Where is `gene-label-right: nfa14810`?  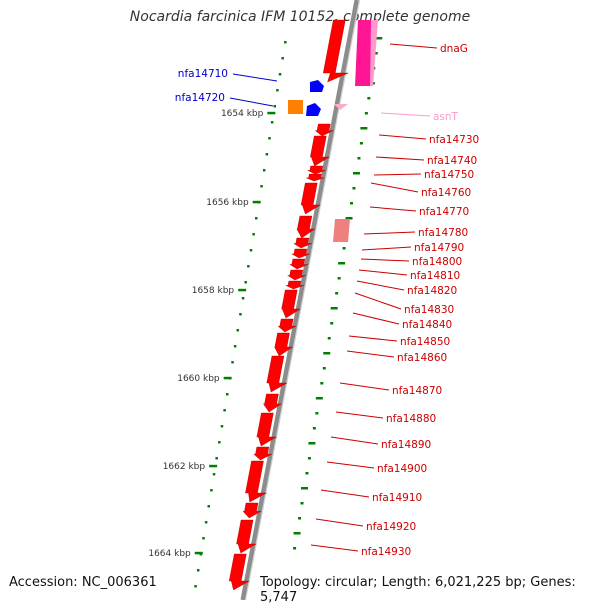 gene-label-right: nfa14810 is located at coordinates (435, 276).